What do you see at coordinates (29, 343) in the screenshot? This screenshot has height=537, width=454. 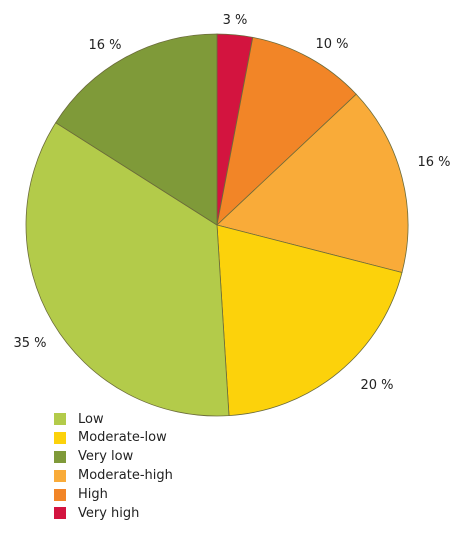 I see `slice-label-low: 35 %` at bounding box center [29, 343].